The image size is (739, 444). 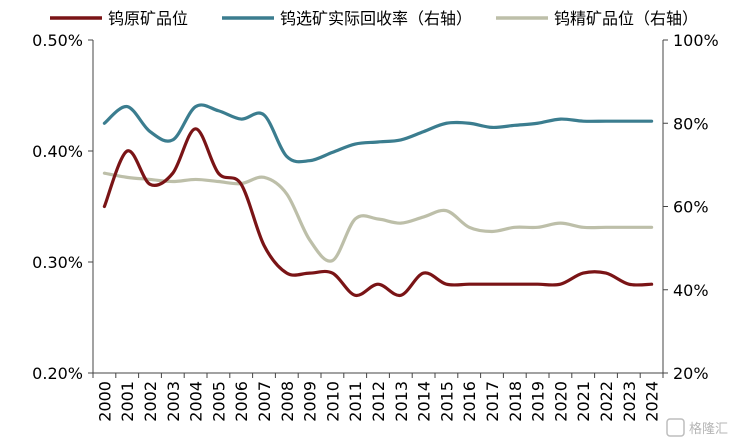 I want to click on x-tick-label: 2019, so click(x=538, y=401).